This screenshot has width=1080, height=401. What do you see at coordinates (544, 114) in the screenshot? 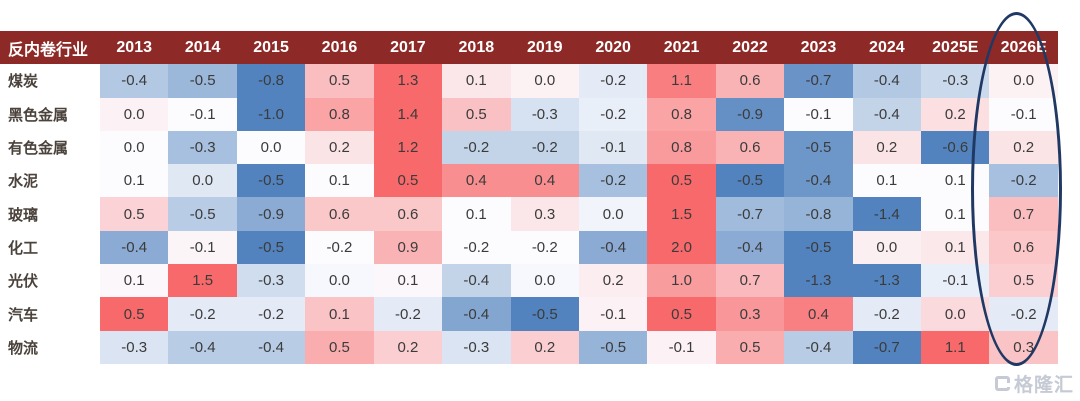
I see `heatmap-cell-r1-c6: -0.3` at bounding box center [544, 114].